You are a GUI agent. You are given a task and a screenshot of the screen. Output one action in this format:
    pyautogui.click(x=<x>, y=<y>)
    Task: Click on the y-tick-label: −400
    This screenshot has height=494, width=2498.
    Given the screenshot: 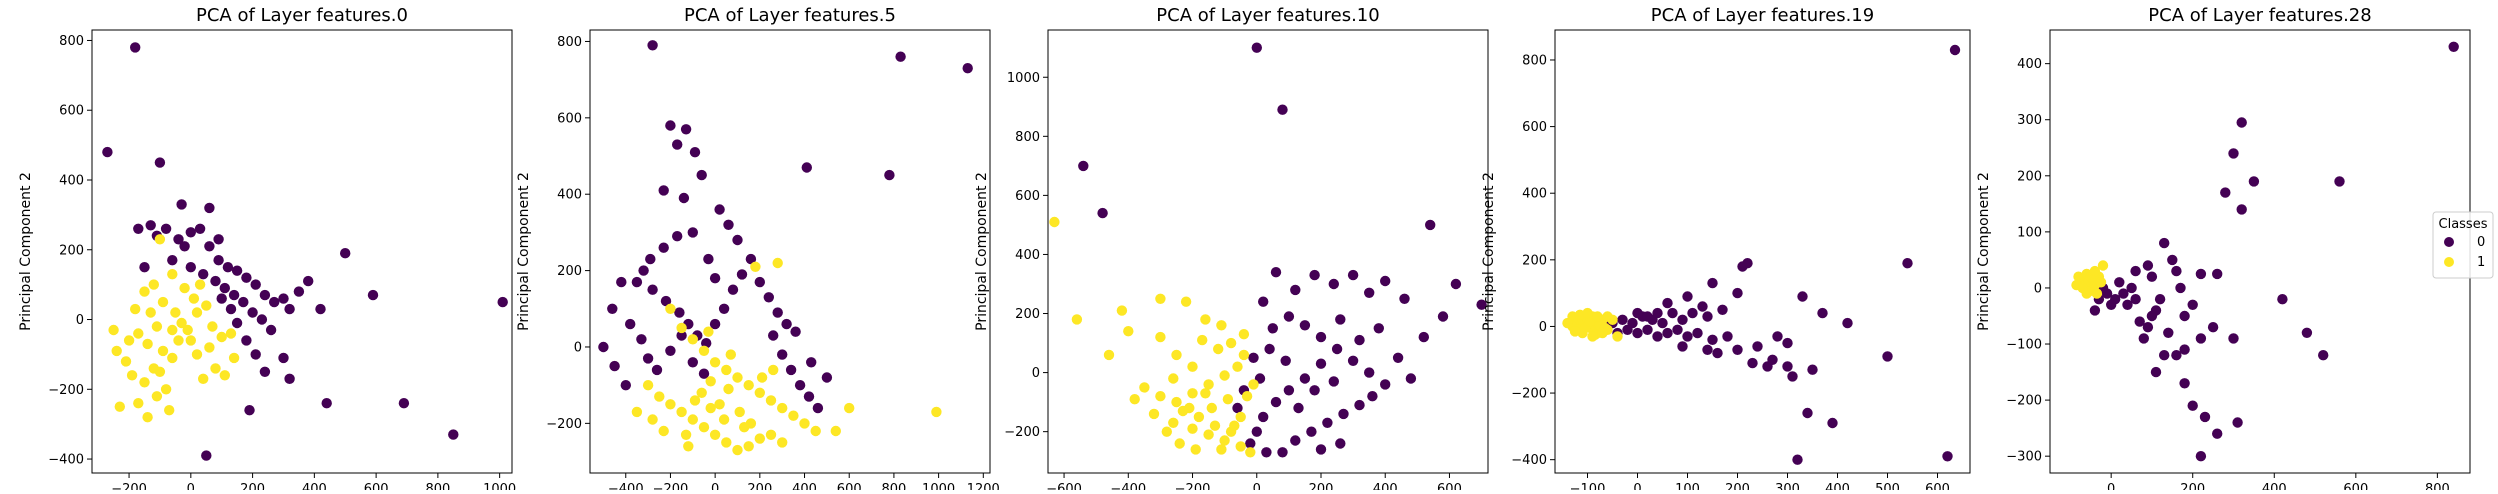 What is the action you would take?
    pyautogui.click(x=1529, y=460)
    